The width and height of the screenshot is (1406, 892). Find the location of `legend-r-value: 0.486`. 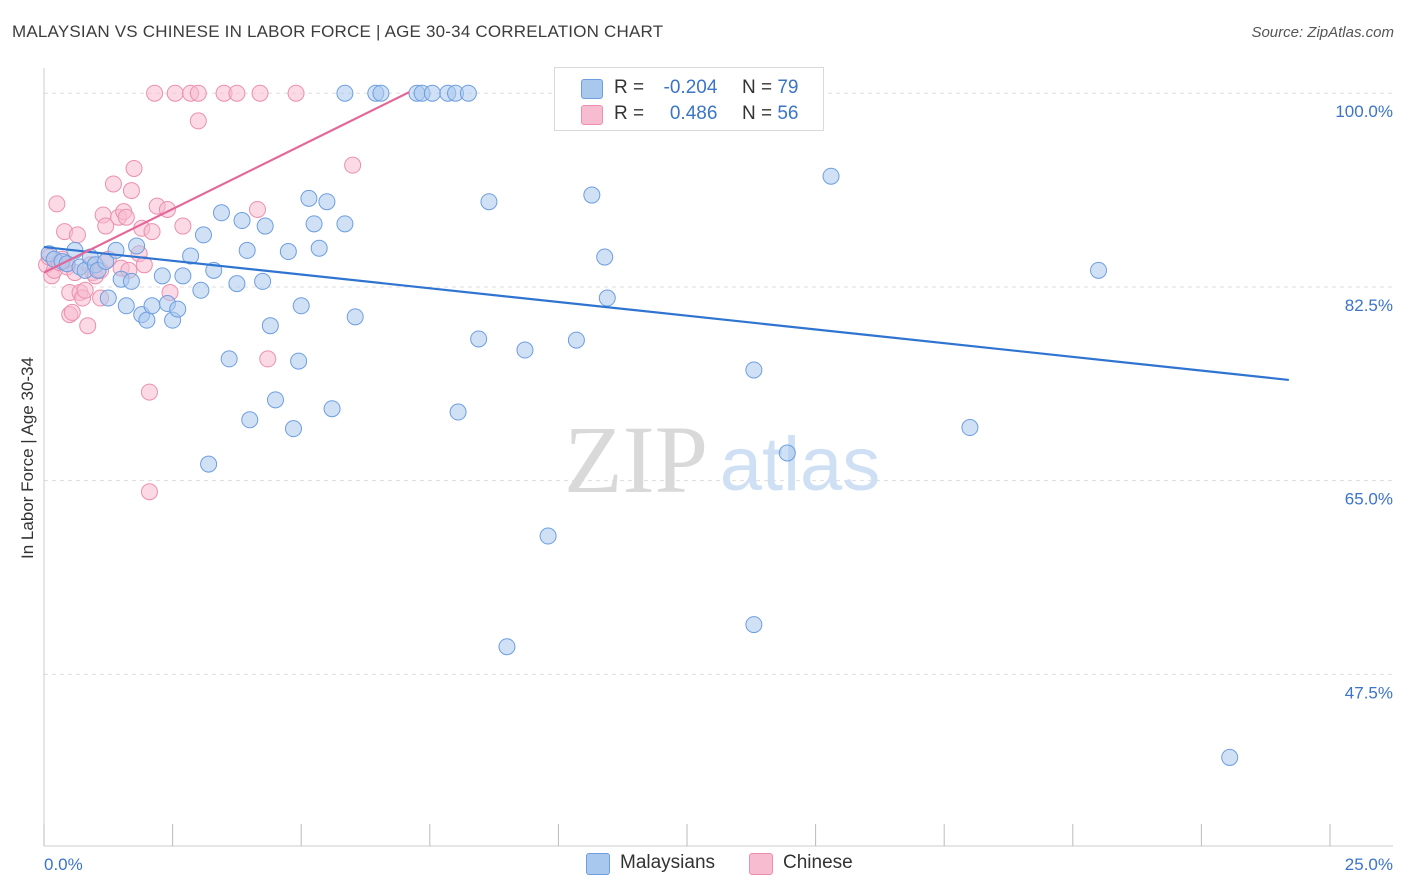

legend-r-value: 0.486 is located at coordinates (693, 113).